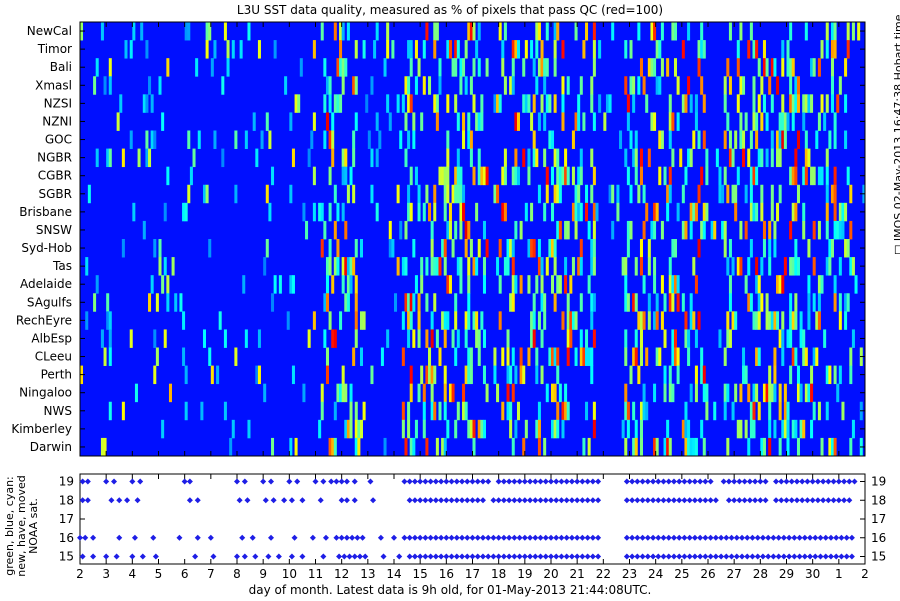 This screenshot has width=900, height=601. Describe the element at coordinates (185, 574) in the screenshot. I see `x-tick-label: 6` at that location.